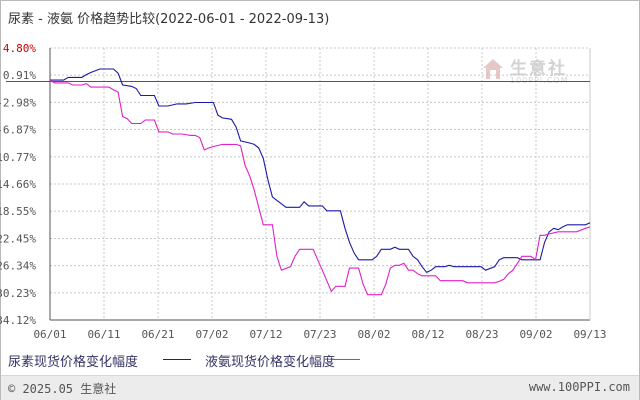  What do you see at coordinates (18, 238) in the screenshot?
I see `y-tick-label: -22.45%` at bounding box center [18, 238].